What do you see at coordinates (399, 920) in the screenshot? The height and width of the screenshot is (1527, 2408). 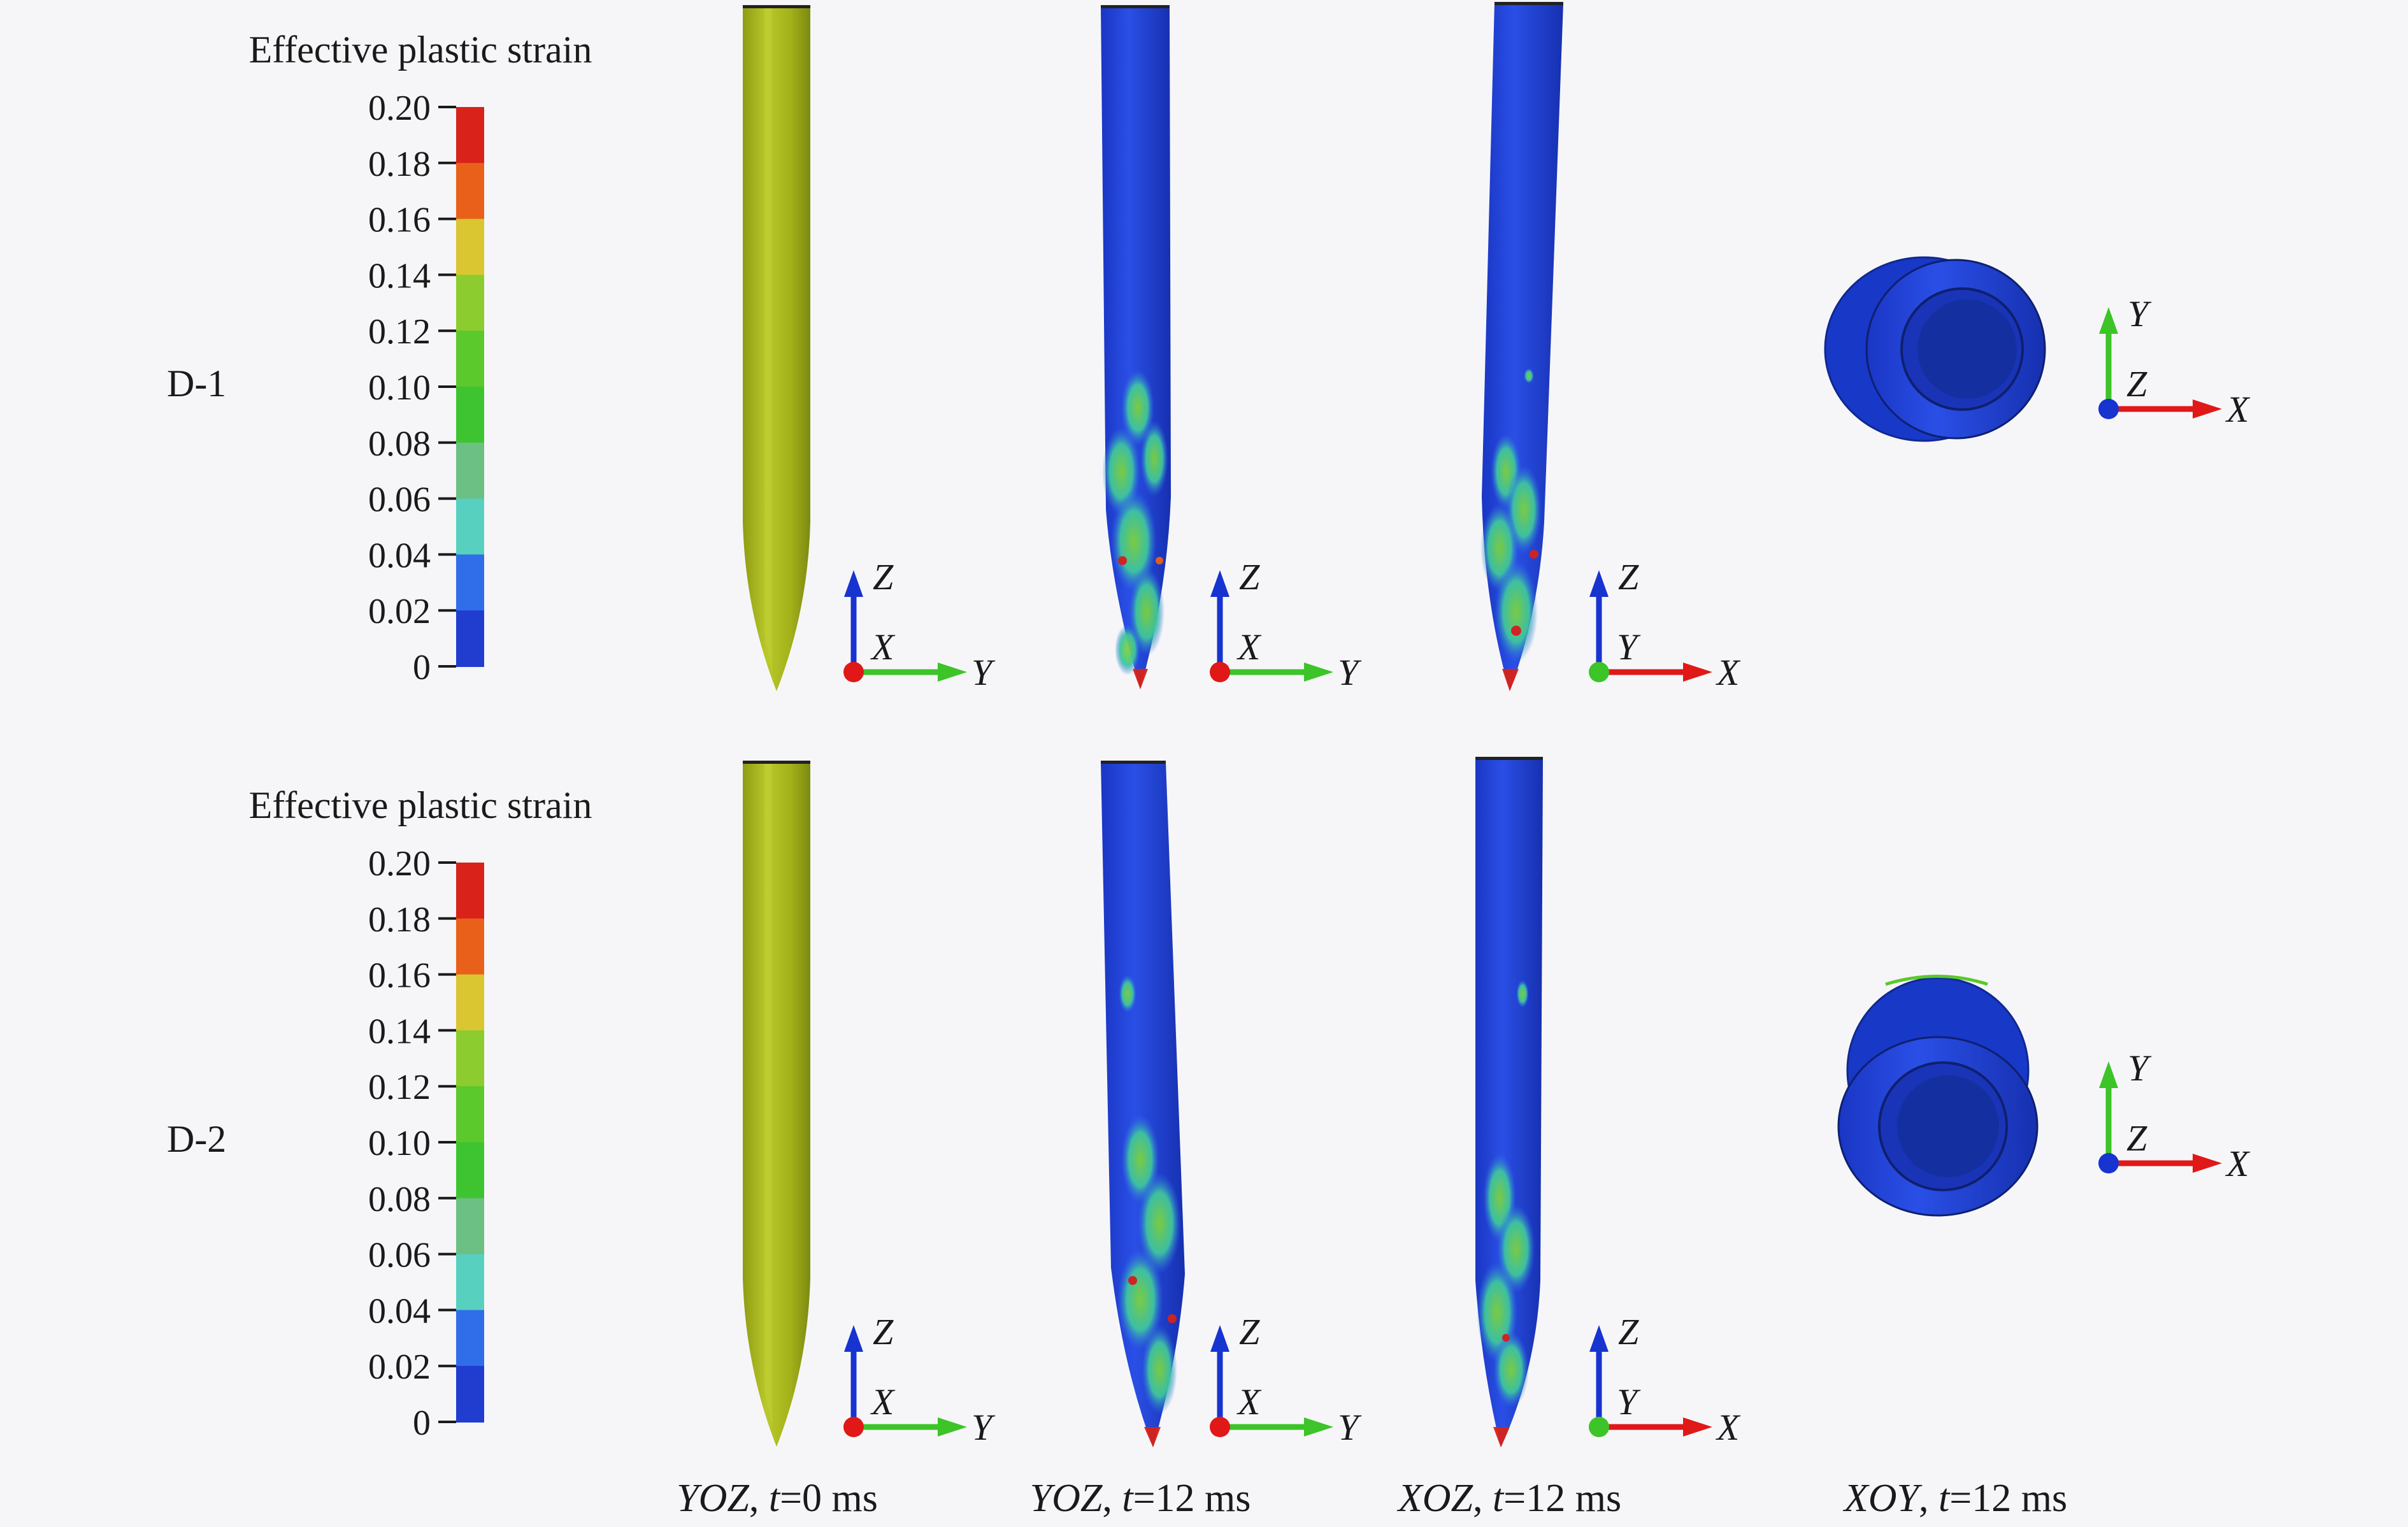 I see `colorbar-tick-label: 0.18` at bounding box center [399, 920].